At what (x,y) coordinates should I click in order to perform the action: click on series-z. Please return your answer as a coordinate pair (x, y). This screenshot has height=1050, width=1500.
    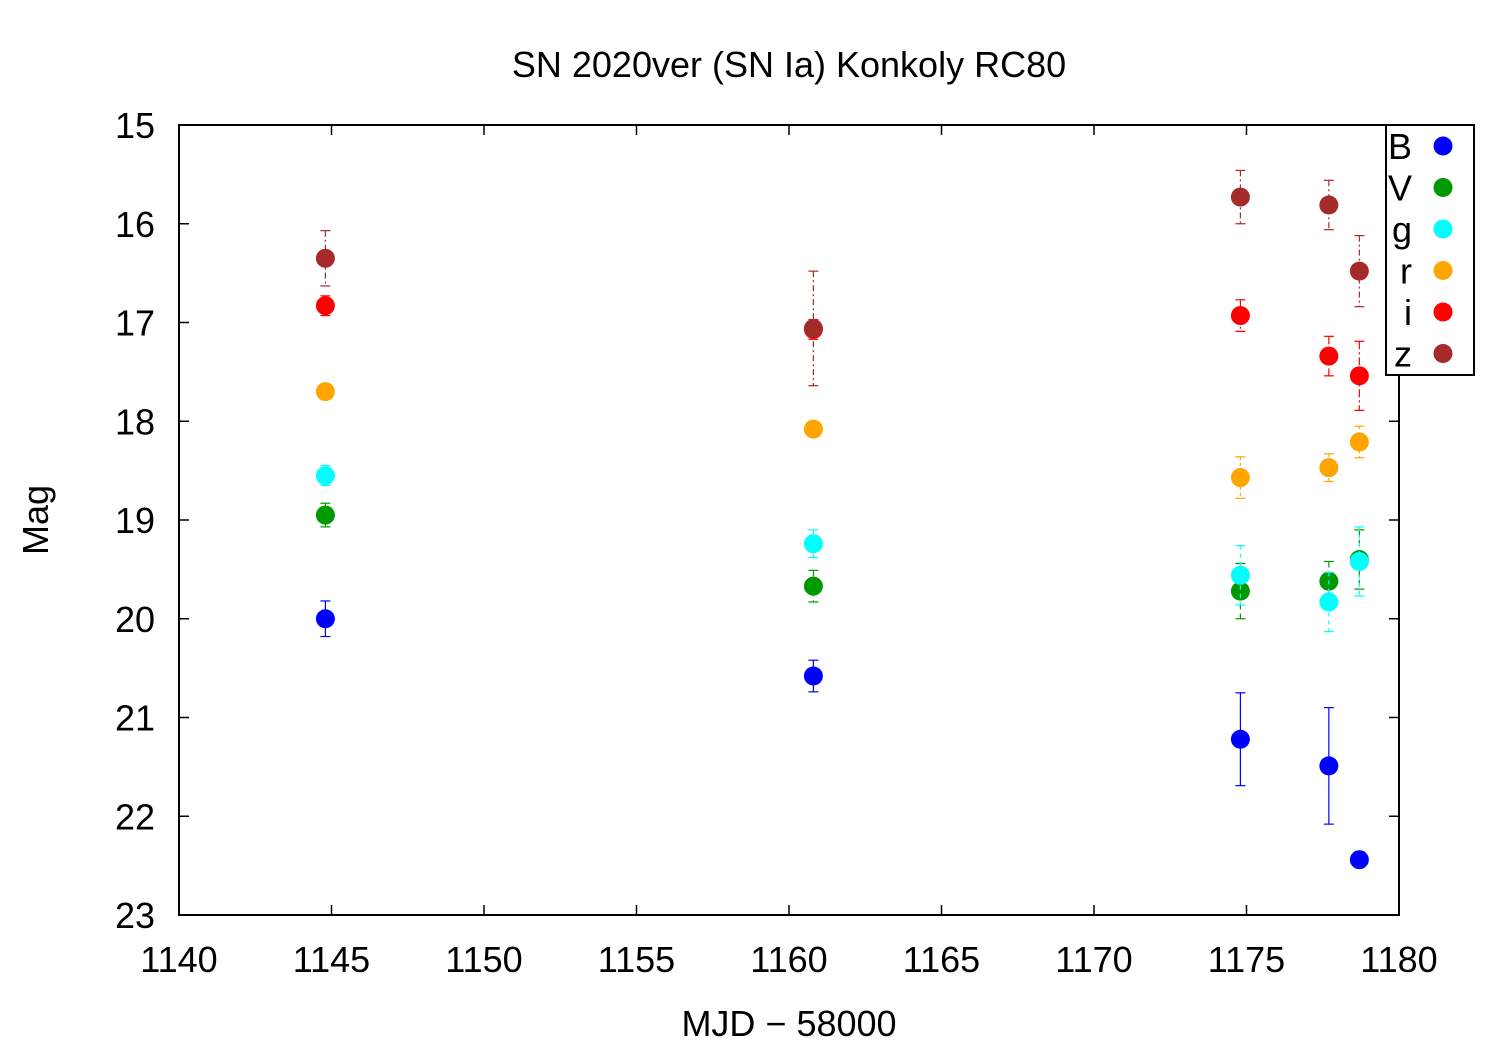
    Looking at the image, I should click on (842, 278).